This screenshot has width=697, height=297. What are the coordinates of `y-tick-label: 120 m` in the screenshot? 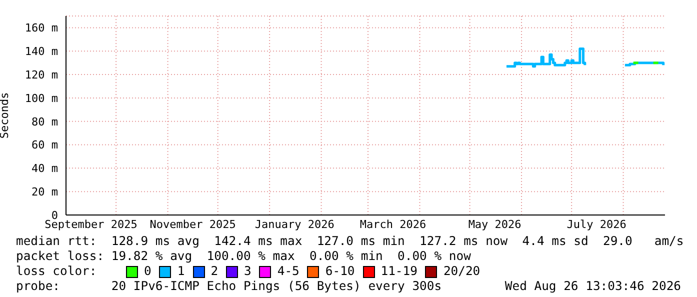 It's located at (41, 75).